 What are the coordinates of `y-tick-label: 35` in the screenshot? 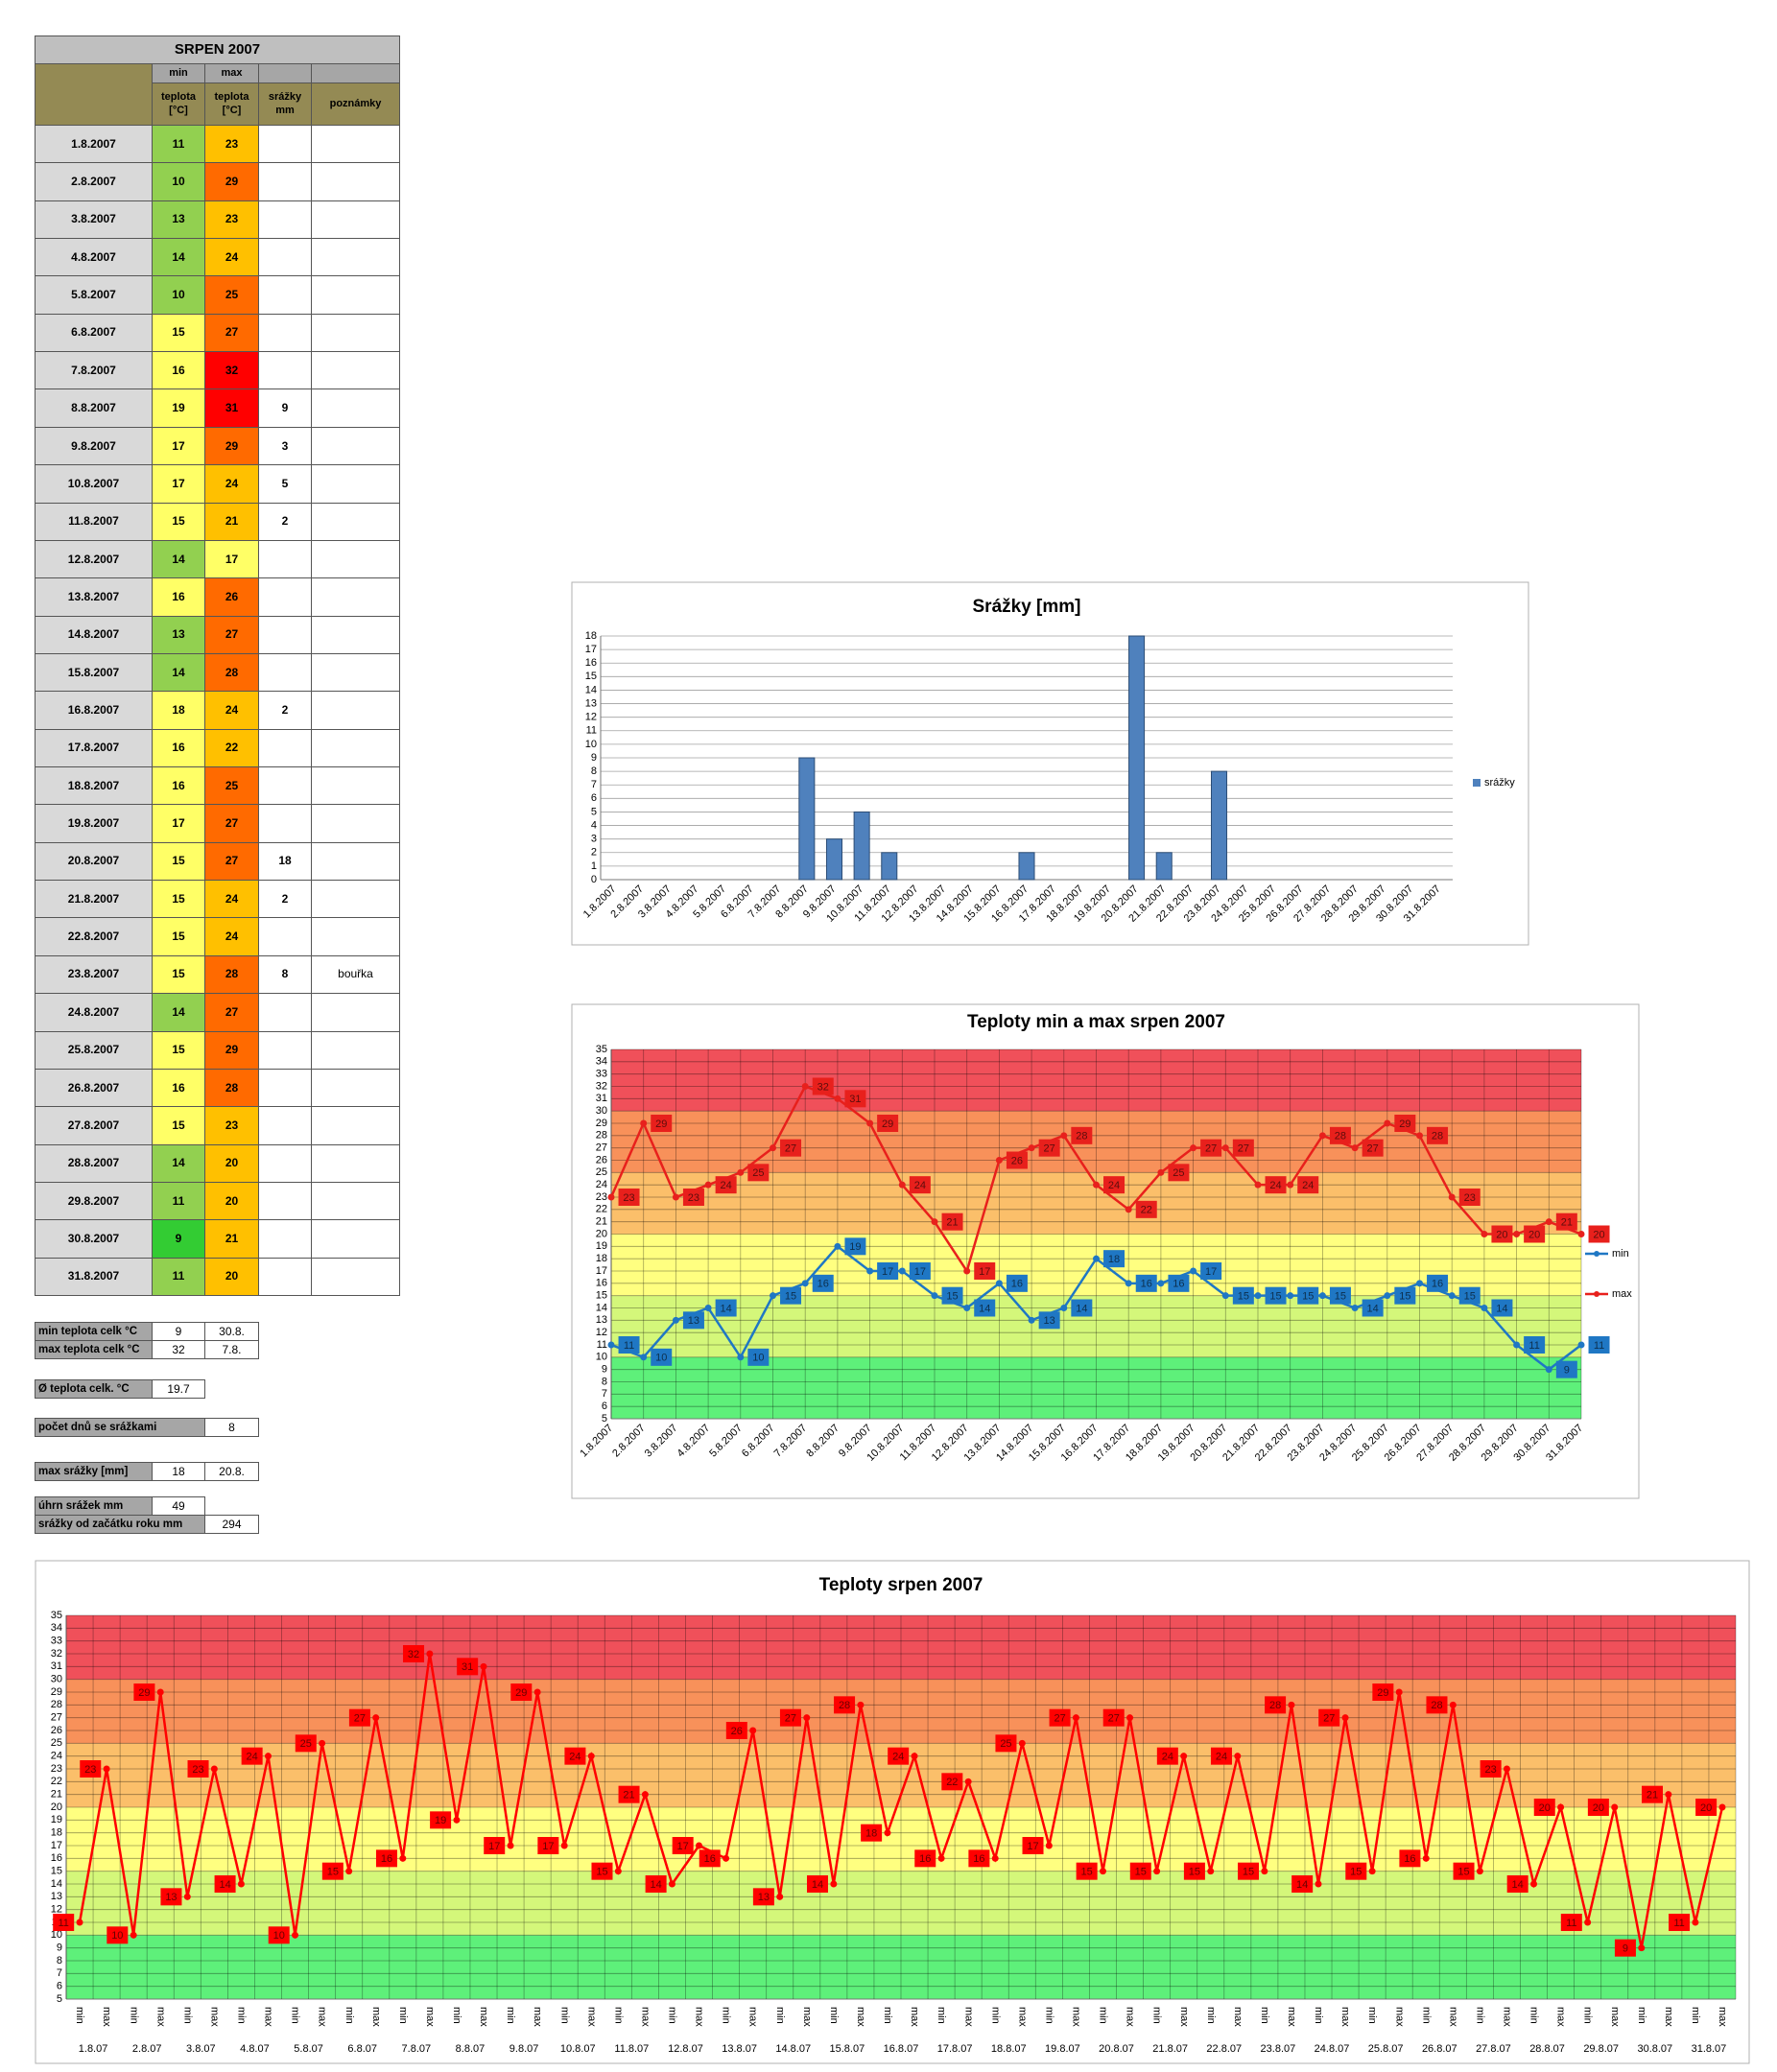 It's located at (601, 1049).